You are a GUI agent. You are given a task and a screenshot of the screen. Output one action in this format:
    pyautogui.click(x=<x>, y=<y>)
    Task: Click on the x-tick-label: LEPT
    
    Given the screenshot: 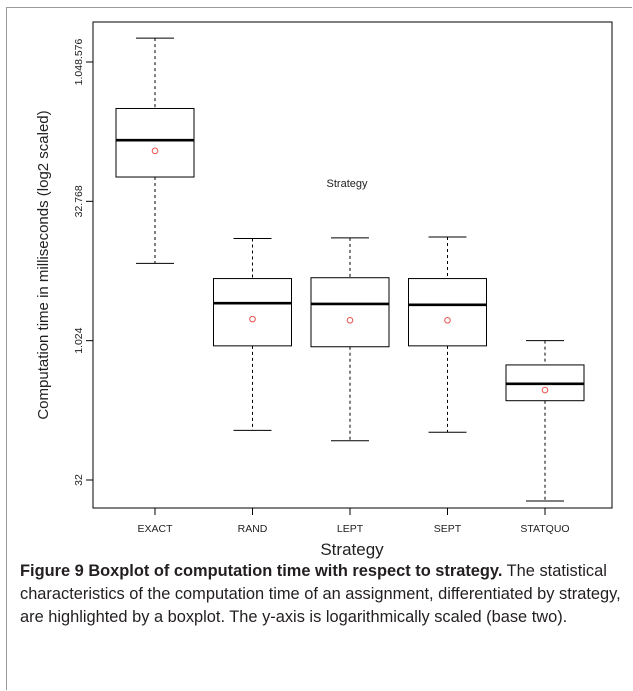 What is the action you would take?
    pyautogui.click(x=350, y=529)
    